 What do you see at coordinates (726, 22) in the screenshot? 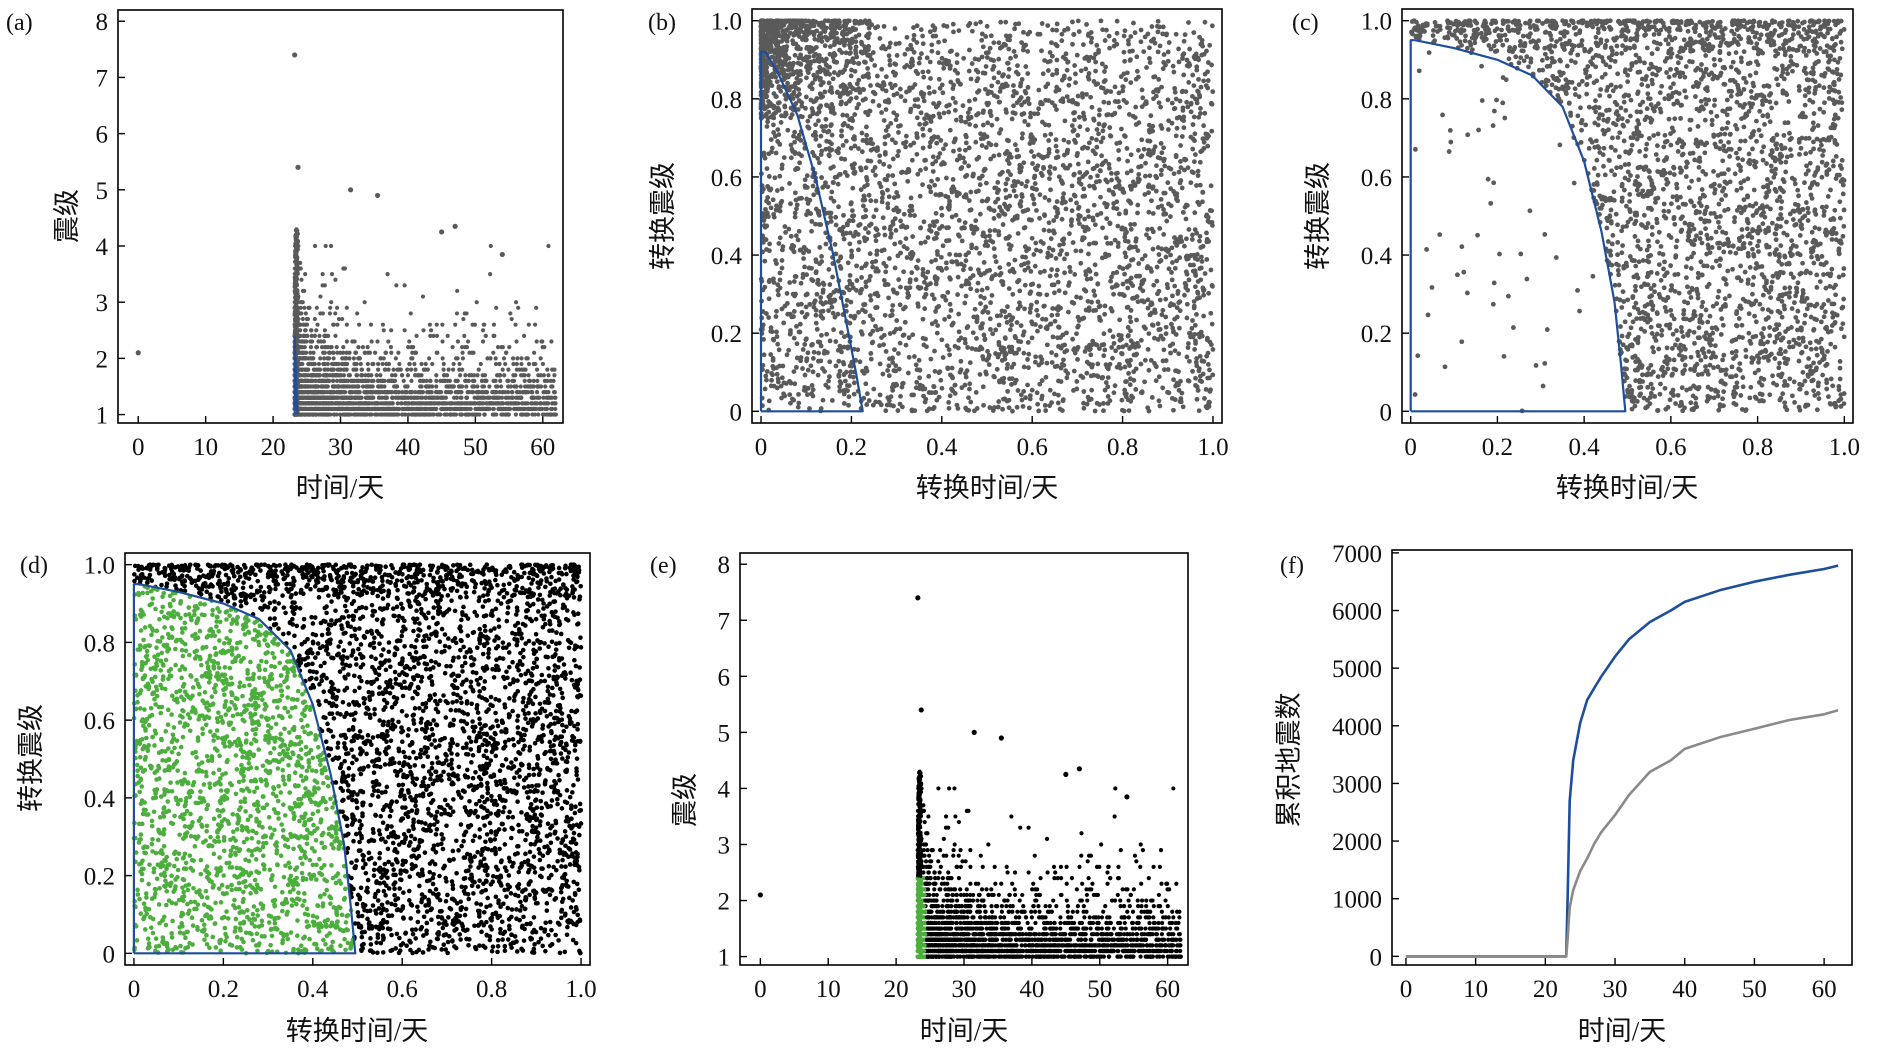
I see `y-tick-label-b: 1.0` at bounding box center [726, 22].